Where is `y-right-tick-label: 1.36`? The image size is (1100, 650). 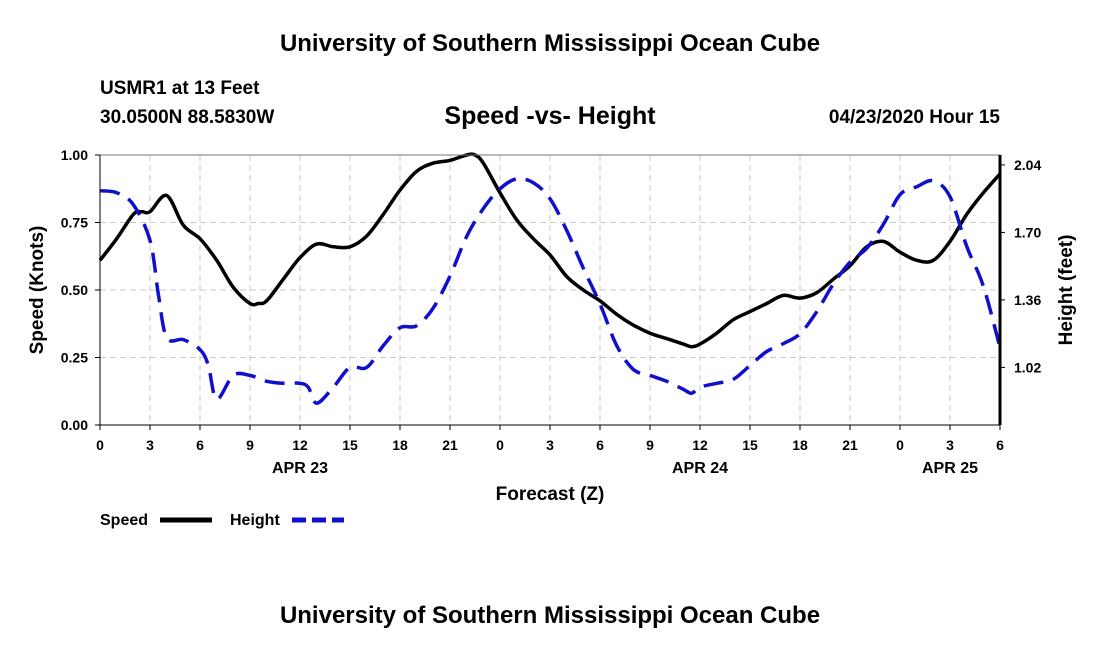 y-right-tick-label: 1.36 is located at coordinates (1027, 300).